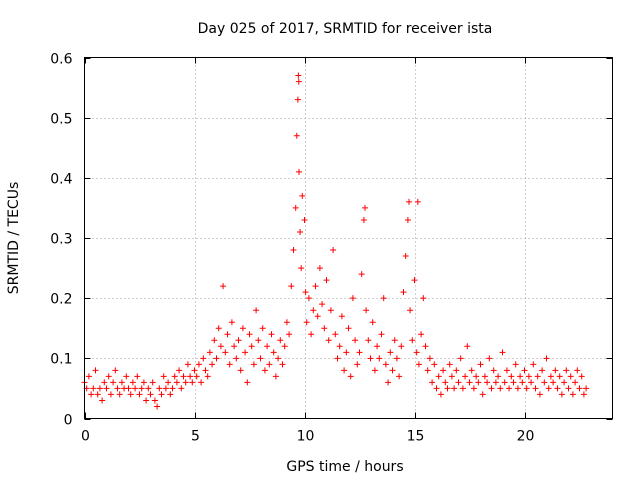  Describe the element at coordinates (61, 120) in the screenshot. I see `y-tick-label: 0.5` at that location.